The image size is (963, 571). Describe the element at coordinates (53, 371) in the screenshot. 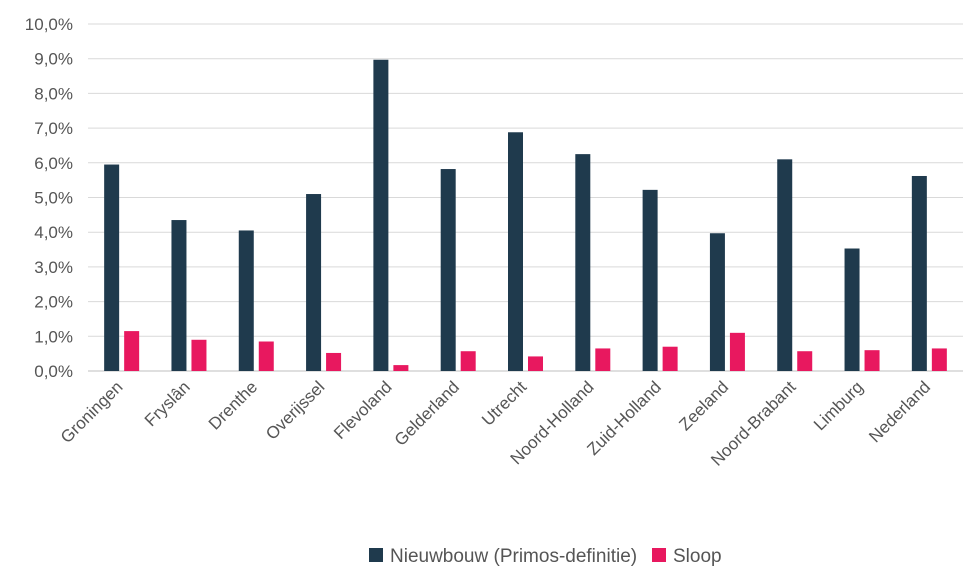

I see `y-tick-label: 0,0%` at that location.